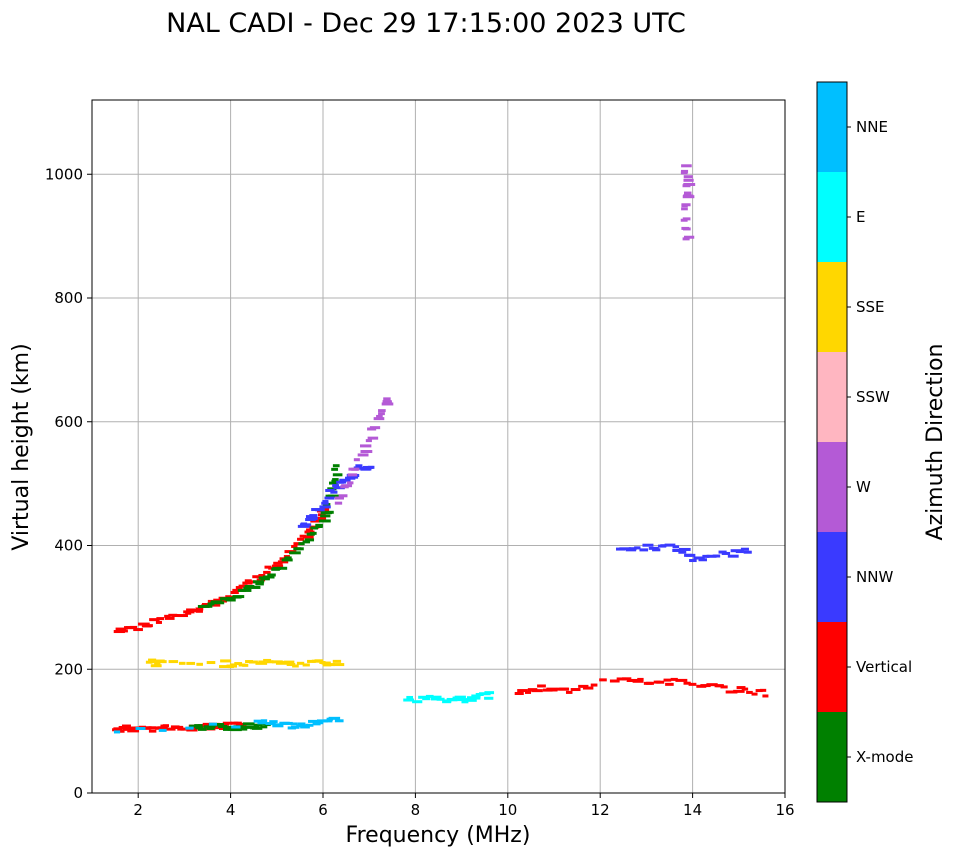 This screenshot has height=857, width=958. I want to click on y-tick-label: 1000, so click(64, 174).